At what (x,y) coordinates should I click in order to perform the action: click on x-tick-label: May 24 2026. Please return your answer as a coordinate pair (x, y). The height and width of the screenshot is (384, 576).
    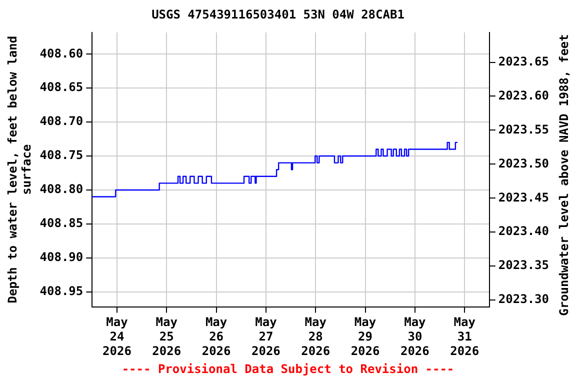
    Looking at the image, I should click on (117, 336).